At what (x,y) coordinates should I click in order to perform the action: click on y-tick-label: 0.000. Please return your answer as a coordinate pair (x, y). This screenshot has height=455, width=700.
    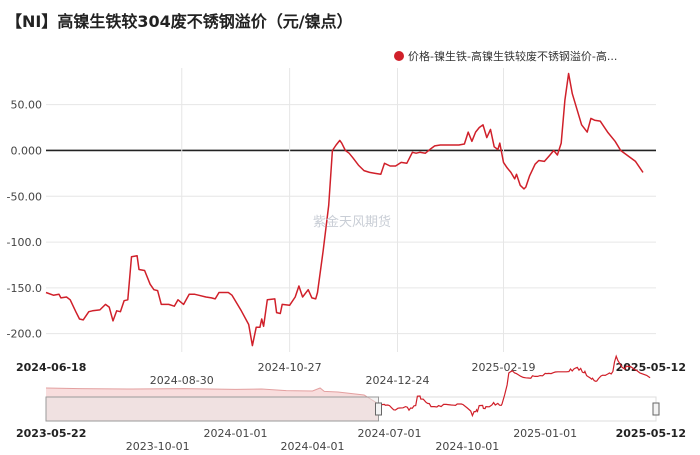
    Looking at the image, I should click on (27, 150).